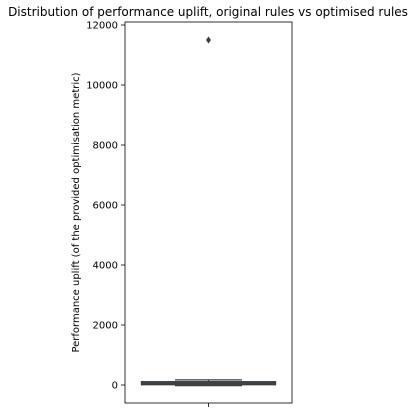 This screenshot has height=414, width=416. I want to click on y-axis: 0 2000 4000 6000 8000 10000 12000, so click(105, 206).